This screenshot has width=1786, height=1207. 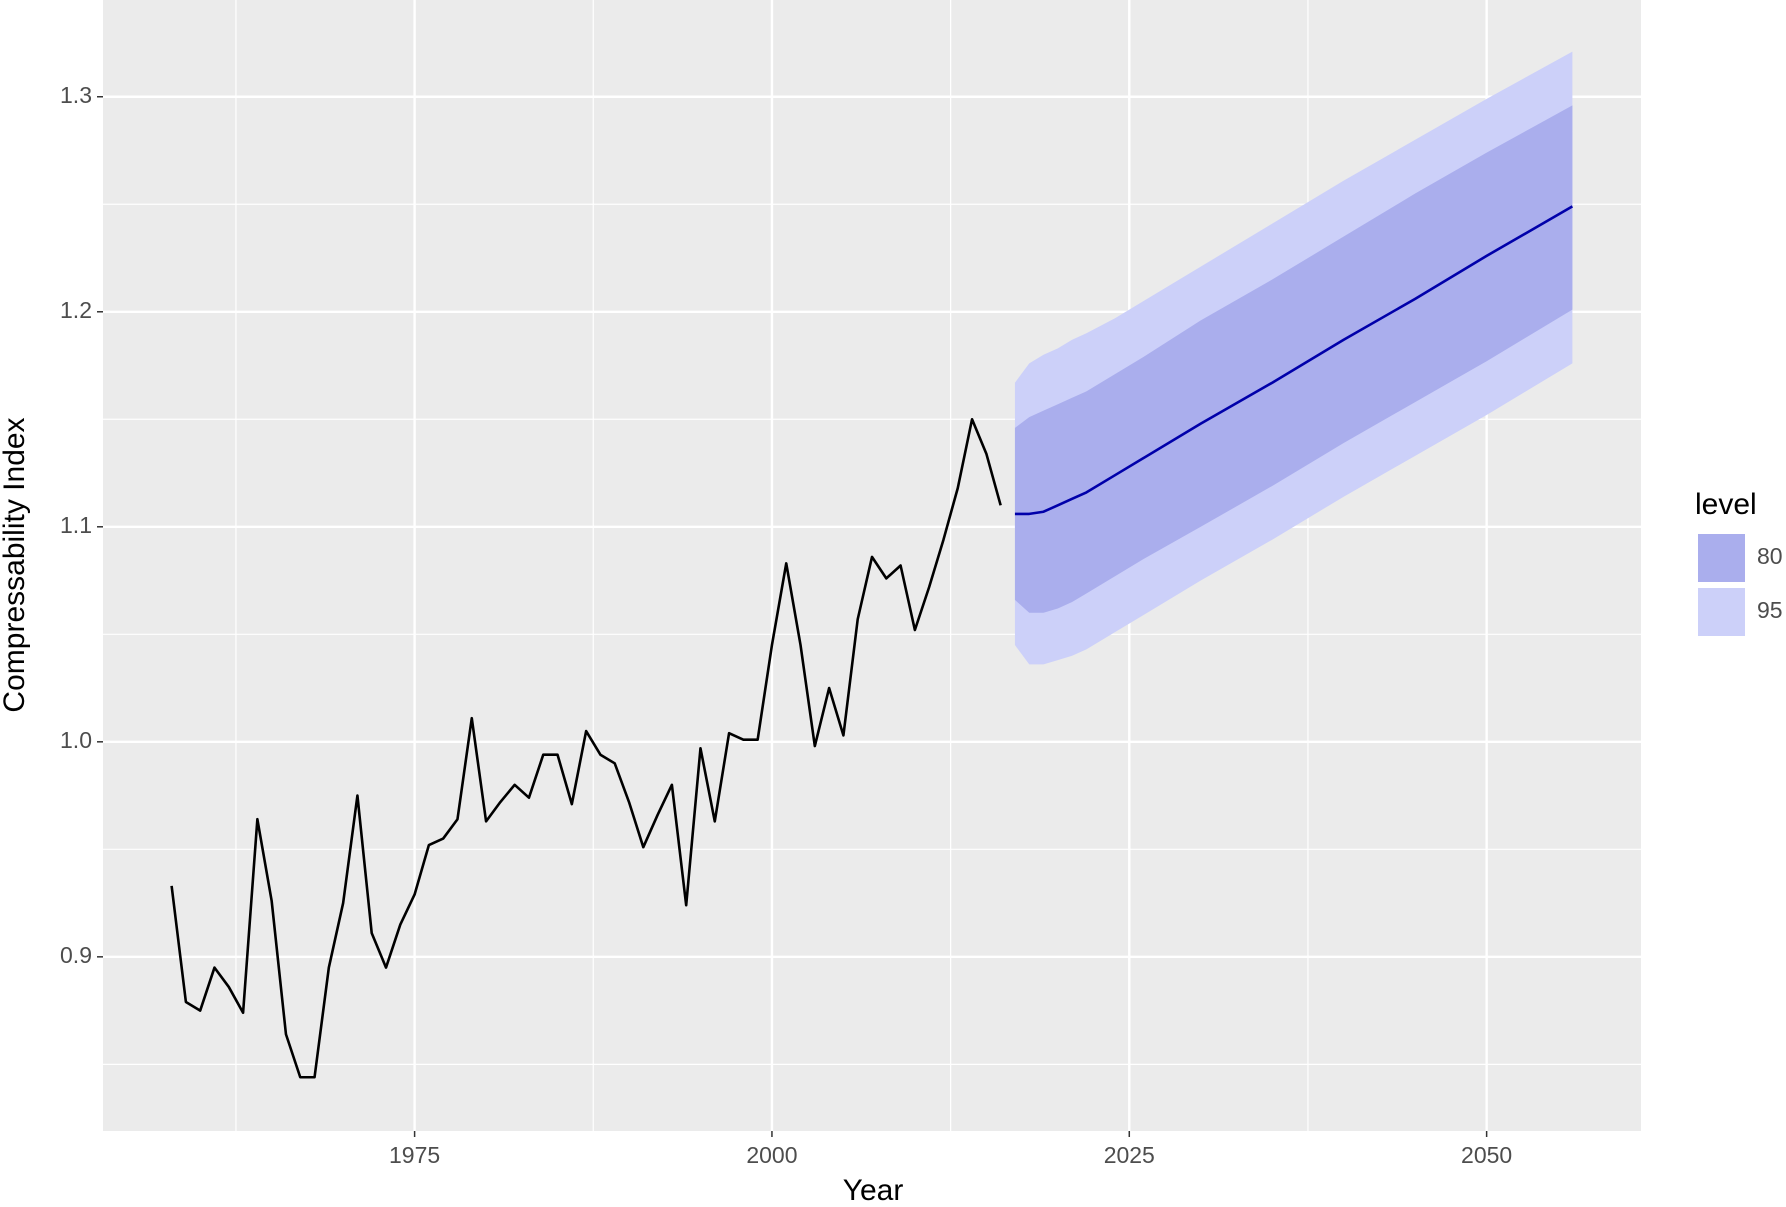 I want to click on x-tick-label: 2050, so click(x=1486, y=1155).